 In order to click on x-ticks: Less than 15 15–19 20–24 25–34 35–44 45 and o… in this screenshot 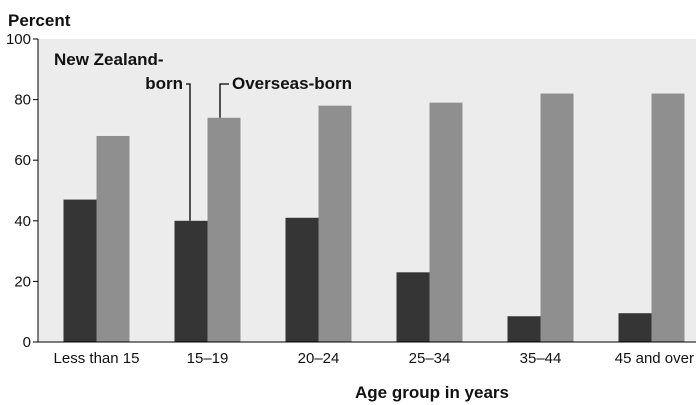, I will do `click(374, 358)`.